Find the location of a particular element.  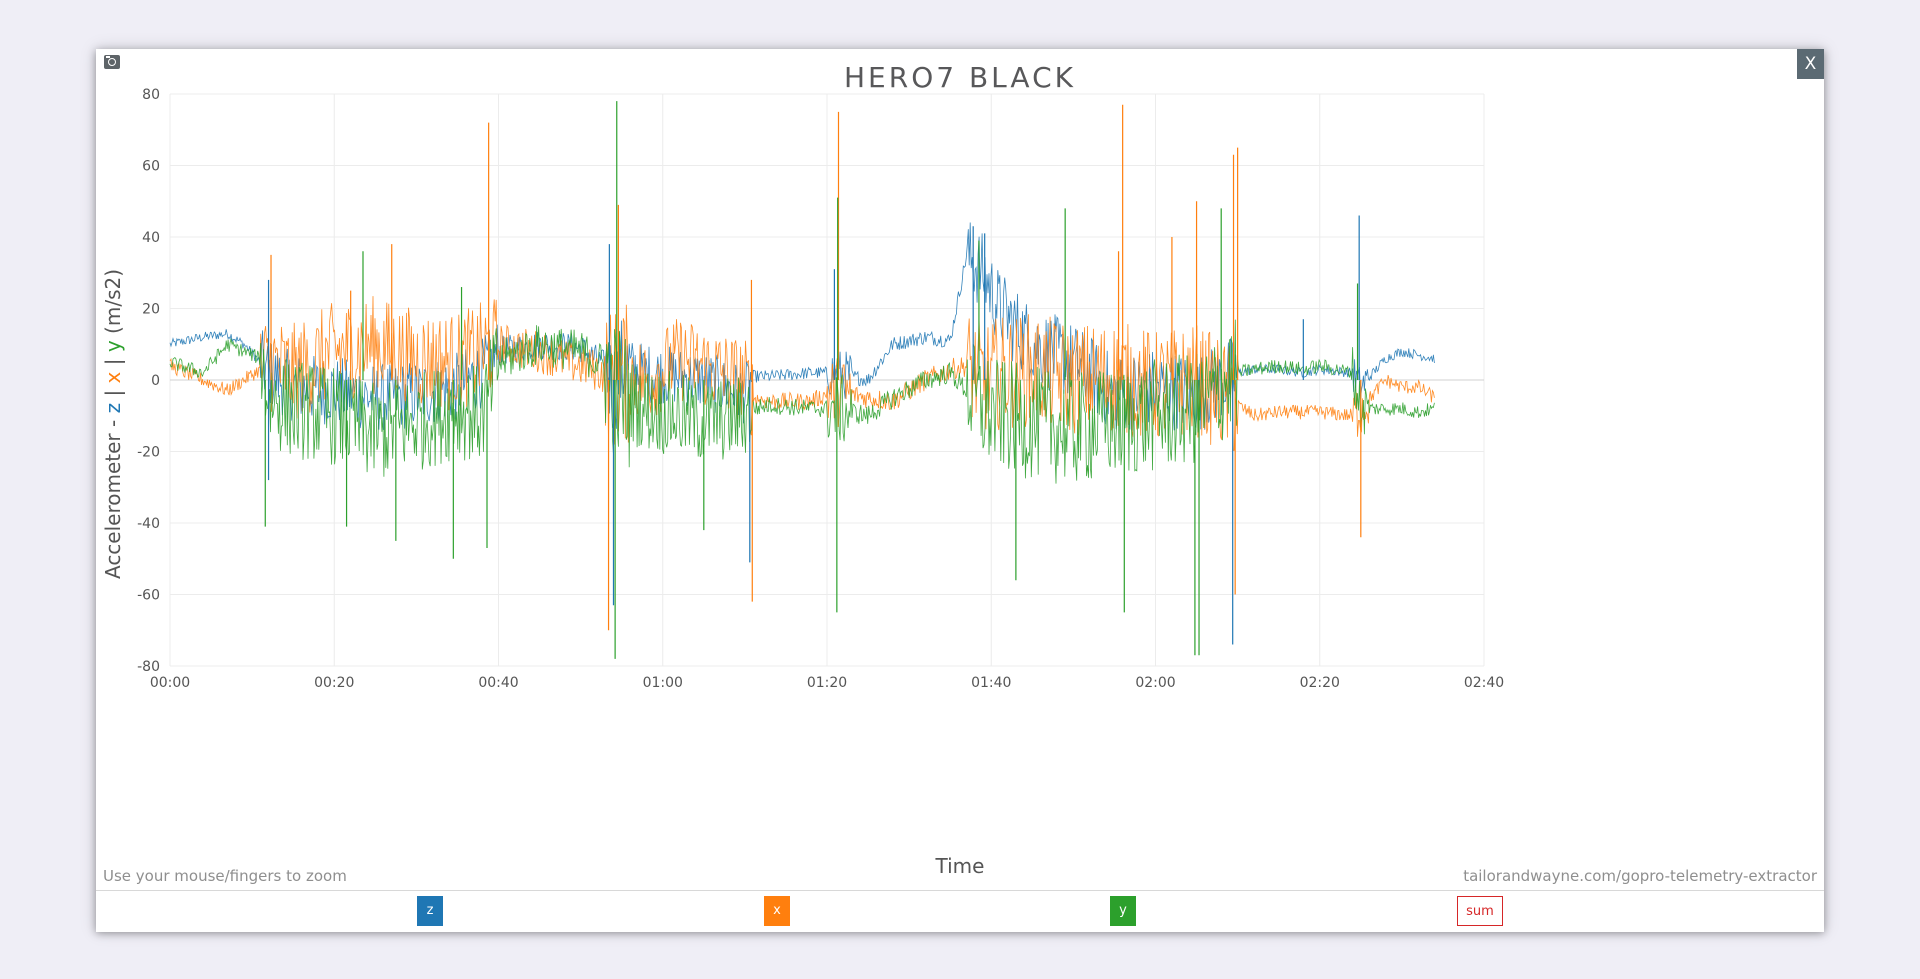

close-button: X is located at coordinates (1810, 64).